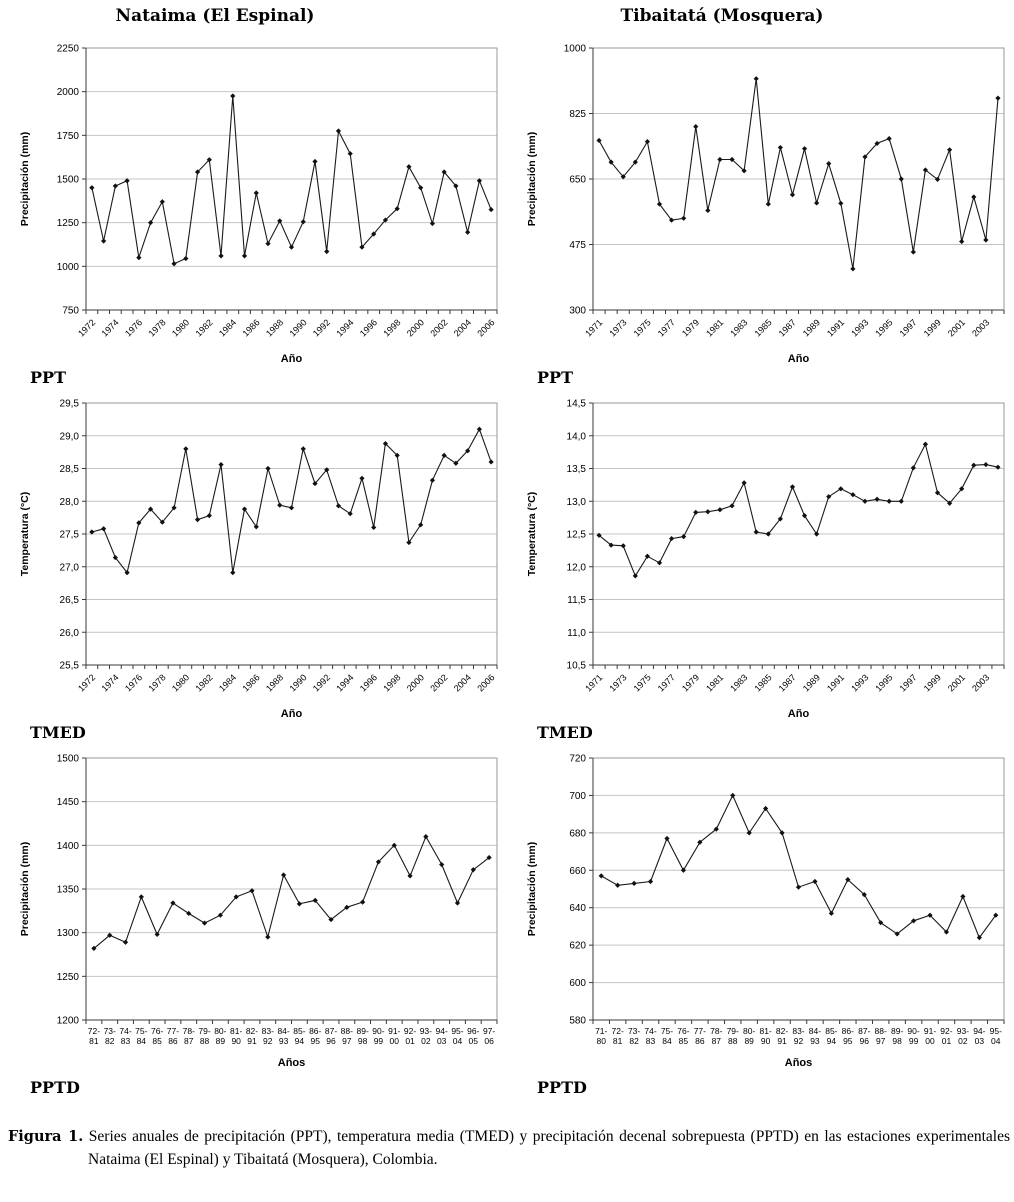 This screenshot has height=1202, width=1014. What do you see at coordinates (617, 327) in the screenshot?
I see `svg-text: 1973` at bounding box center [617, 327].